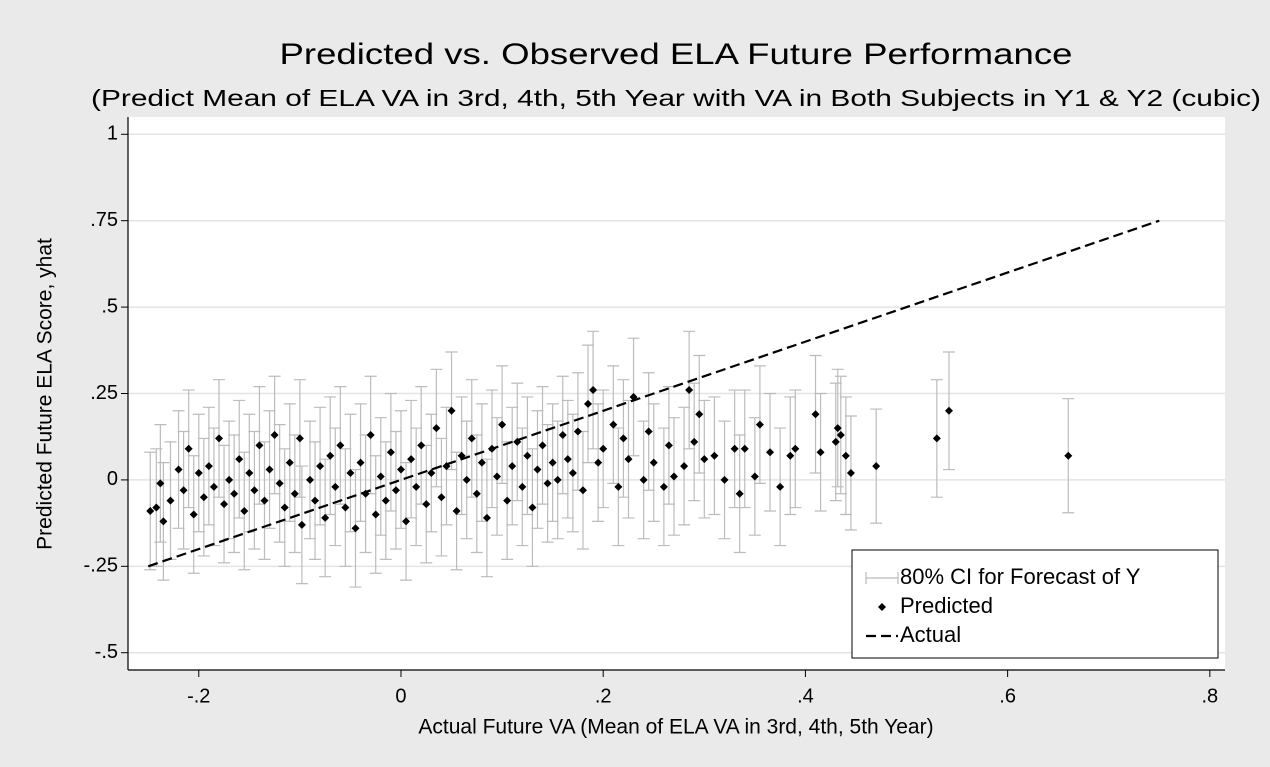 The height and width of the screenshot is (767, 1270). Describe the element at coordinates (109, 306) in the screenshot. I see `y-tick-label: .5` at that location.